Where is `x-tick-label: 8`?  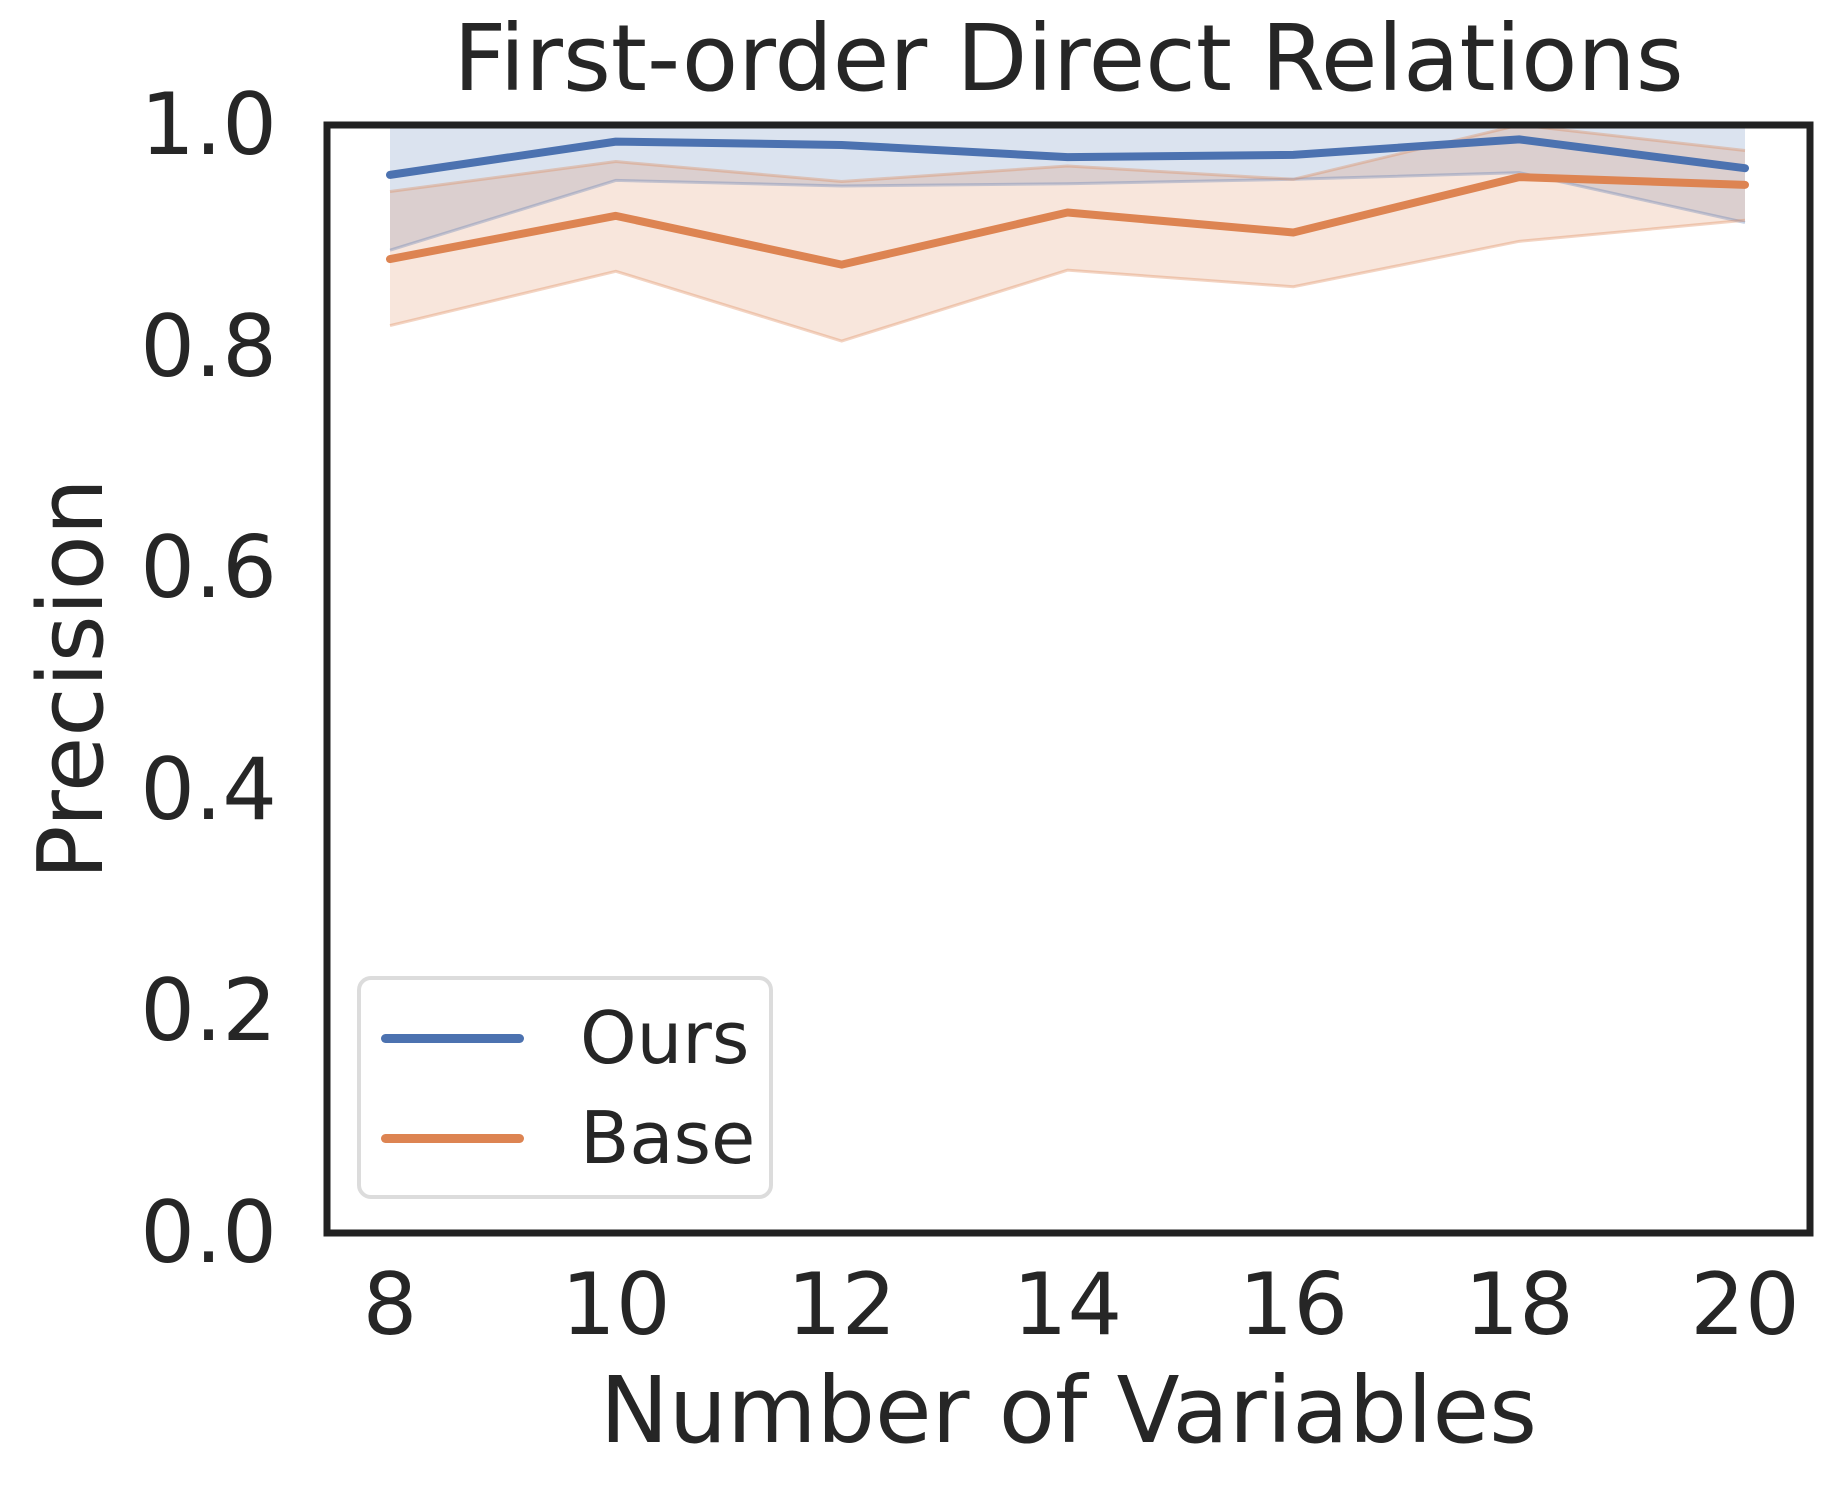 x-tick-label: 8 is located at coordinates (390, 1305).